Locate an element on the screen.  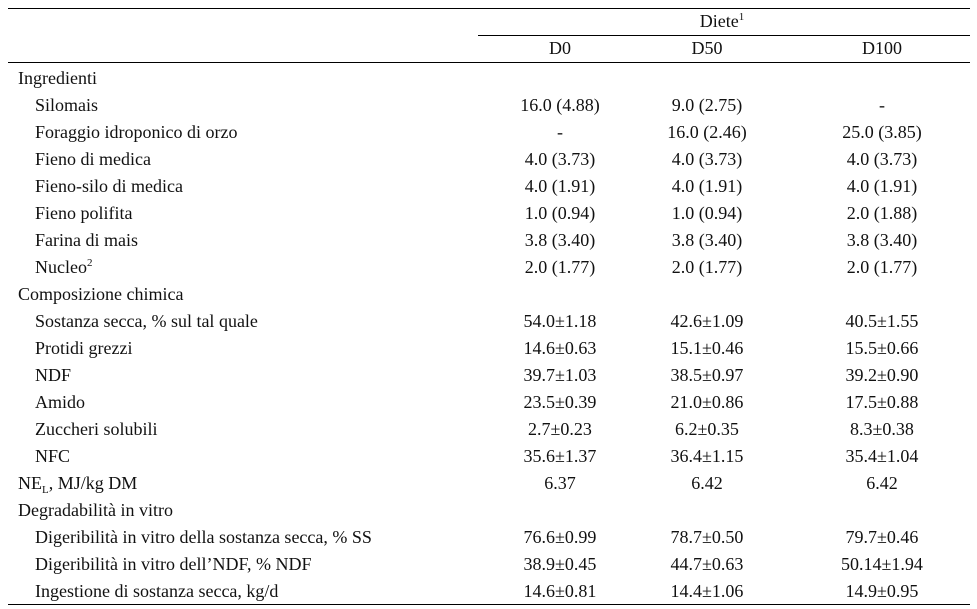
column-header: D100 is located at coordinates (882, 48).